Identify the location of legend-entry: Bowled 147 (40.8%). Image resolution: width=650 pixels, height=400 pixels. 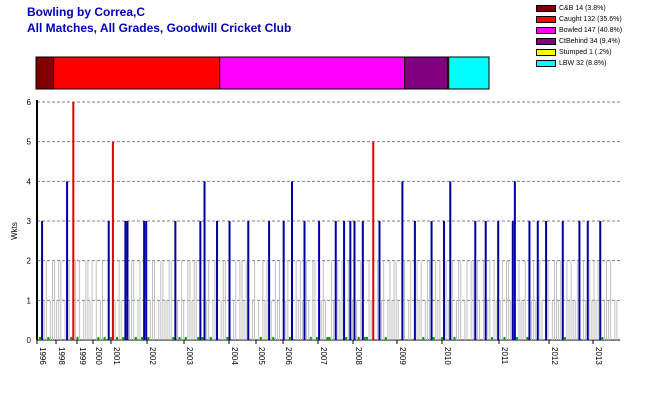
(591, 30).